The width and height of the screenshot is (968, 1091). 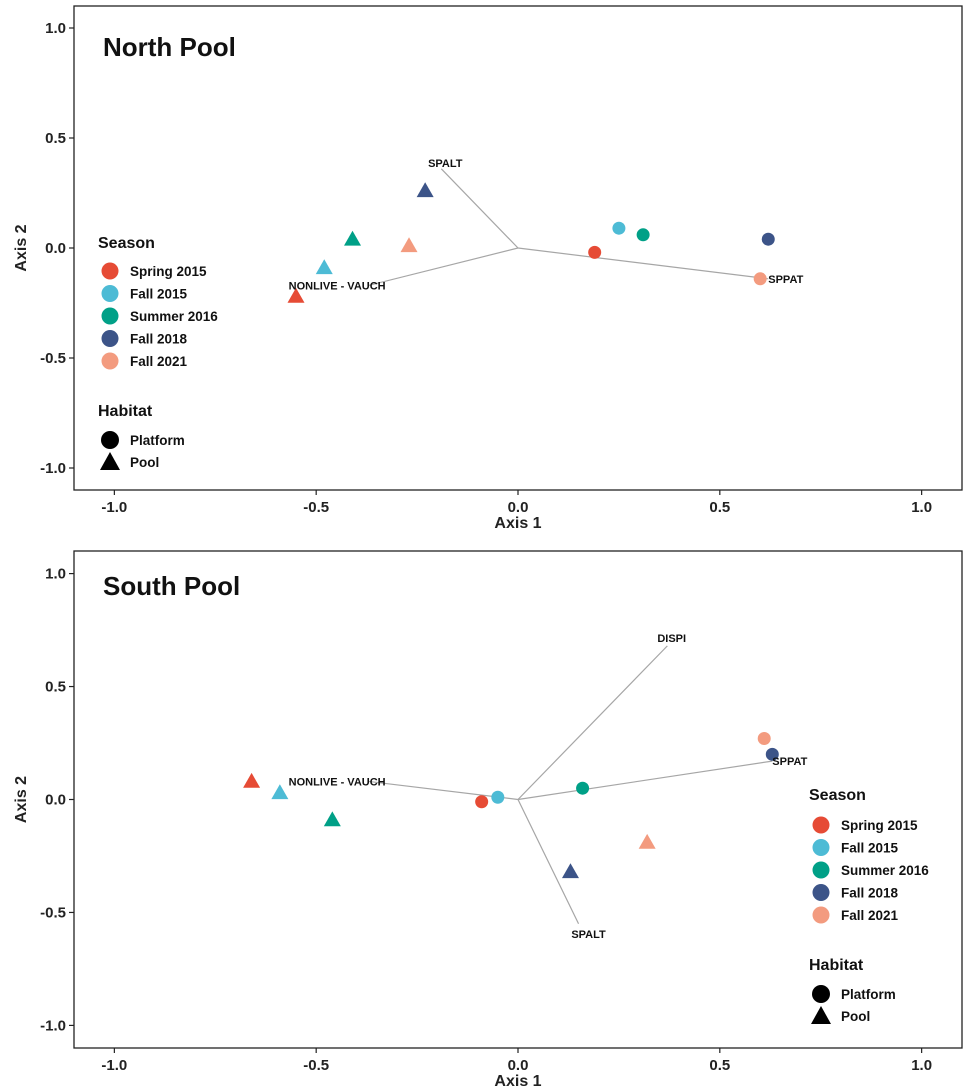 What do you see at coordinates (443, 266) in the screenshot?
I see `vector-line-nonlive-vauch` at bounding box center [443, 266].